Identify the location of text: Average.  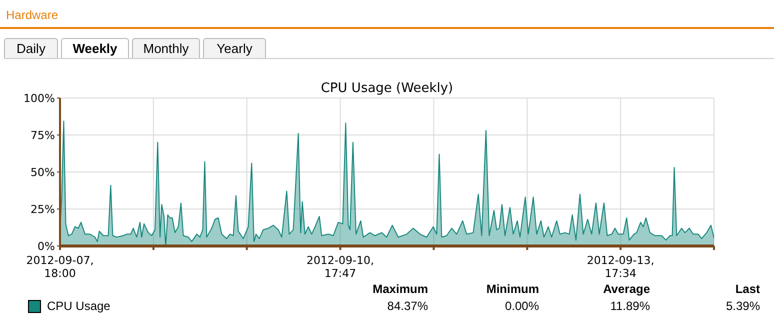
(626, 289).